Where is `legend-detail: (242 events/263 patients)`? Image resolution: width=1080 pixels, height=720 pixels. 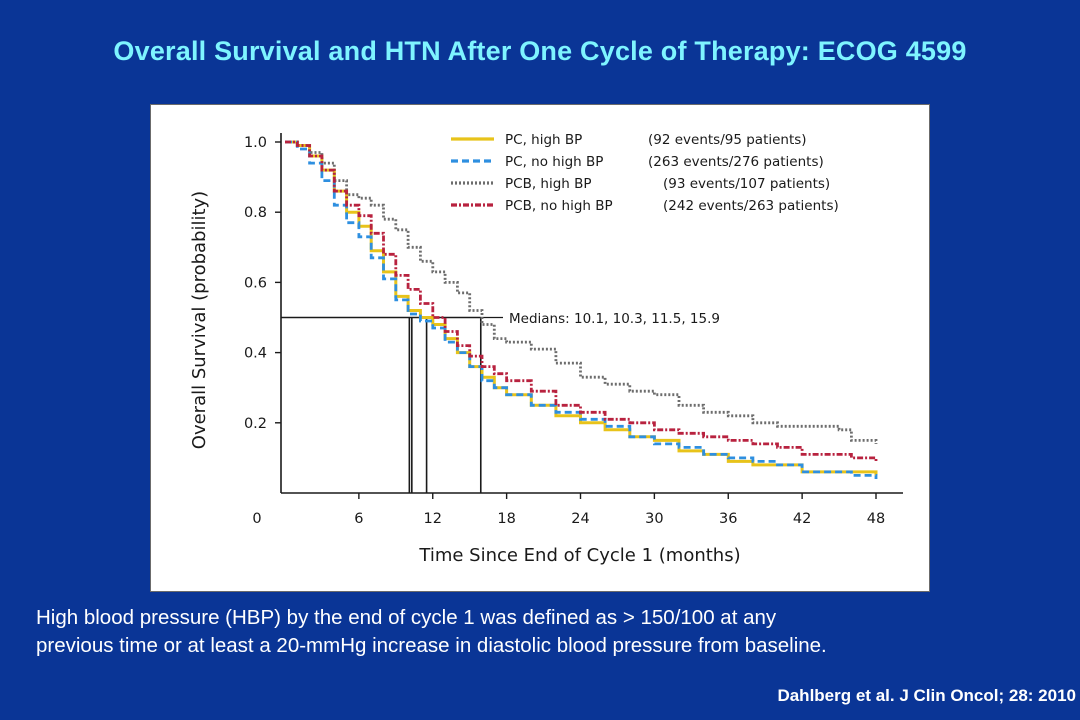
legend-detail: (242 events/263 patients) is located at coordinates (751, 206).